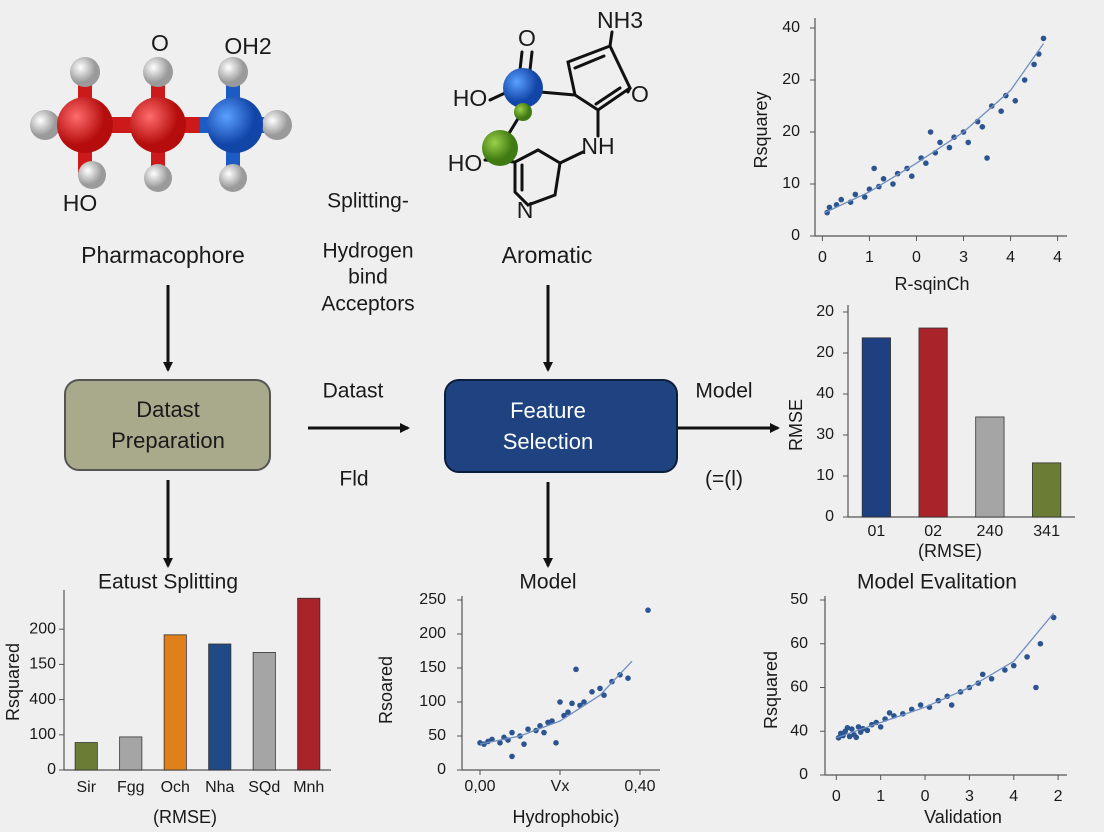  I want to click on x-tick-label: 1, so click(869, 257).